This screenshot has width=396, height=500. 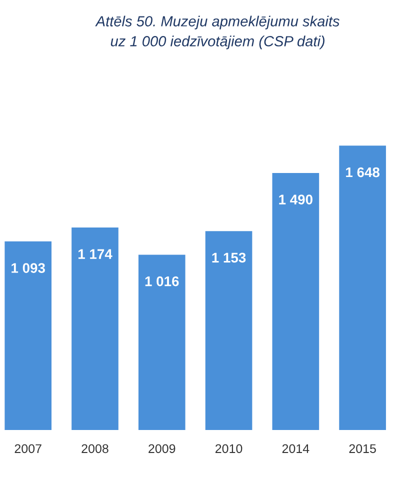 I want to click on x-tick-label: 2007, so click(x=28, y=449).